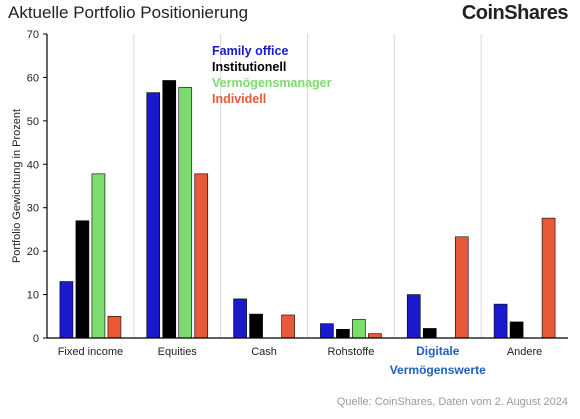 The height and width of the screenshot is (419, 580). What do you see at coordinates (264, 352) in the screenshot?
I see `x-tick-label: Cash` at bounding box center [264, 352].